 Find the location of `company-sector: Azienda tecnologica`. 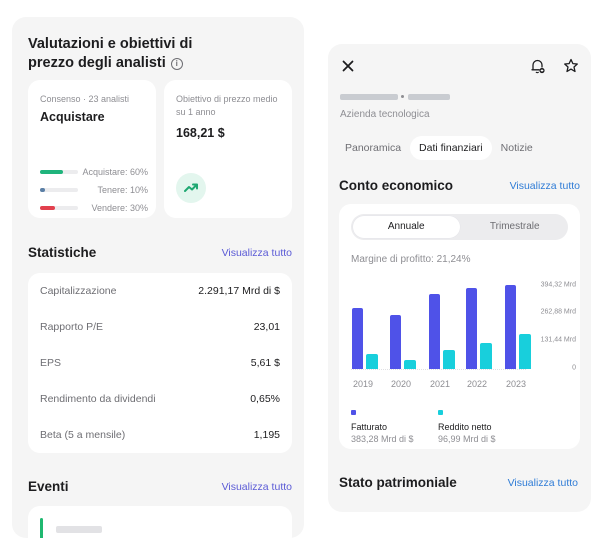

company-sector: Azienda tecnologica is located at coordinates (385, 114).